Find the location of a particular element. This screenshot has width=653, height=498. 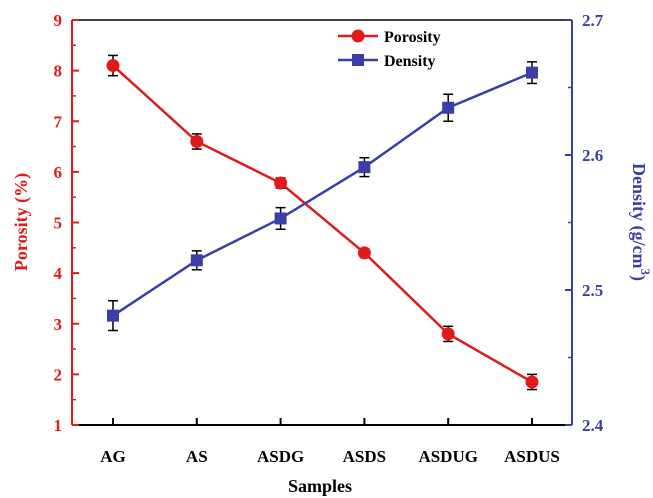

legend-item-porosity: Porosity is located at coordinates (389, 37).